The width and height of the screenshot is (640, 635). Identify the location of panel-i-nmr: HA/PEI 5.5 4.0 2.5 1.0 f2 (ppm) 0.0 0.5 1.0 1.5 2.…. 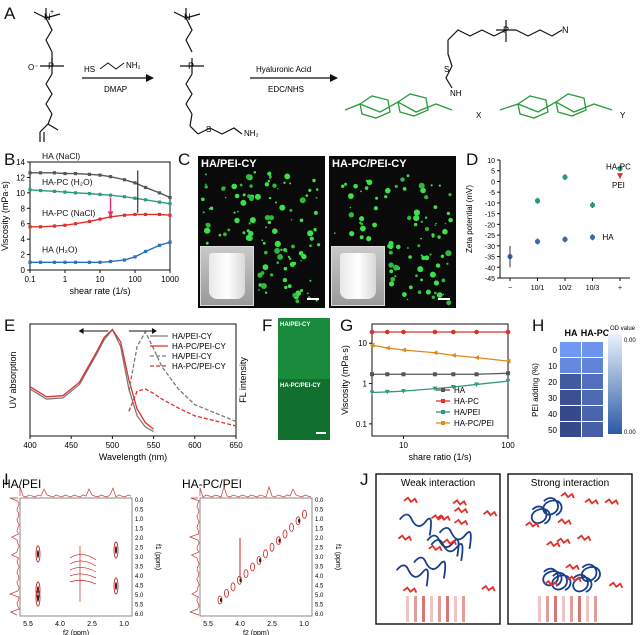
(171, 556).